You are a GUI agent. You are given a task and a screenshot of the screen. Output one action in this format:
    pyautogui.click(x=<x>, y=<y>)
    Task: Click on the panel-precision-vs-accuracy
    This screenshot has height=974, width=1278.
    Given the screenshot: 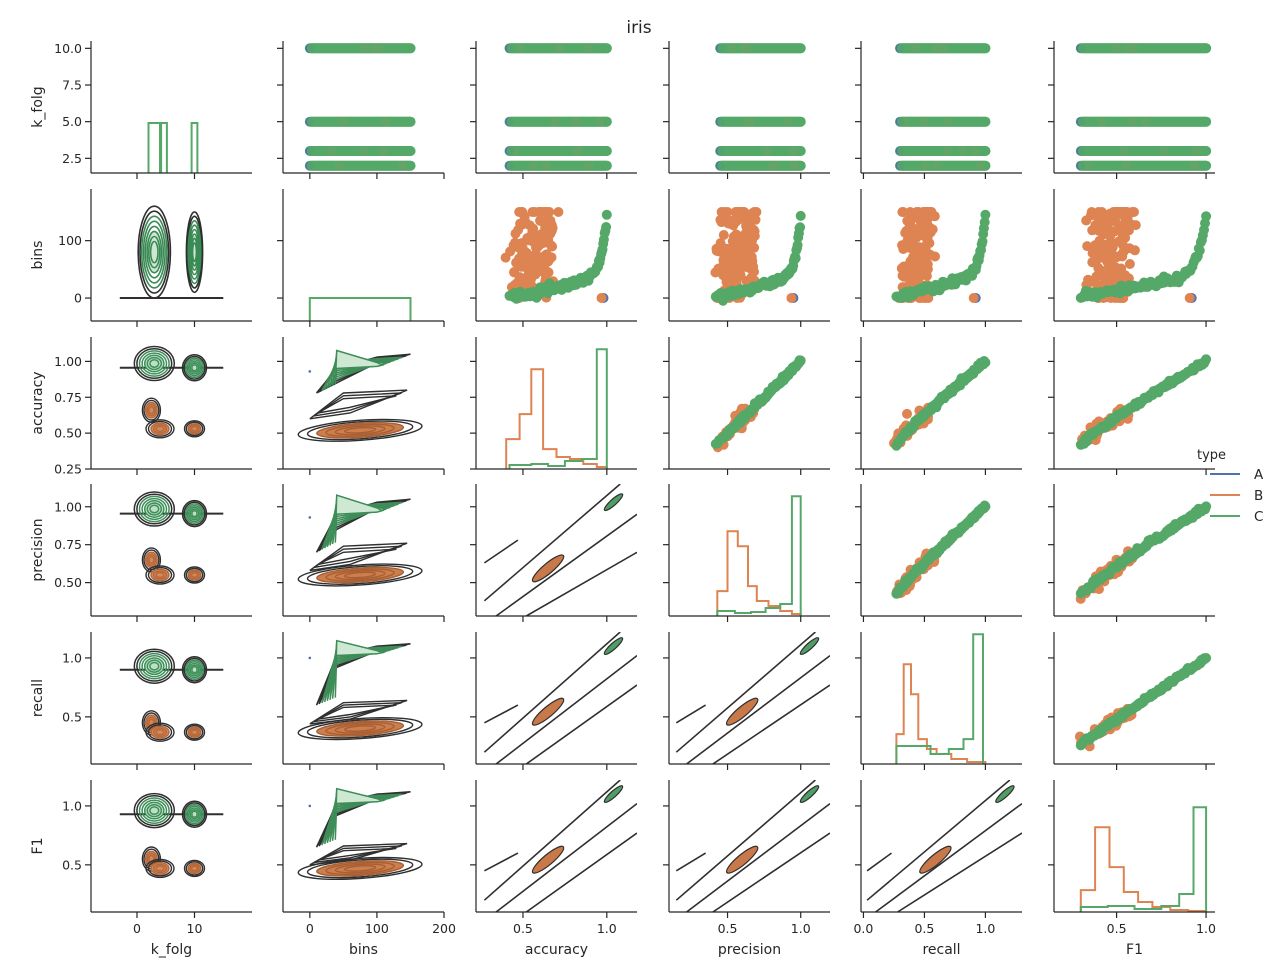 What is the action you would take?
    pyautogui.click(x=553, y=553)
    